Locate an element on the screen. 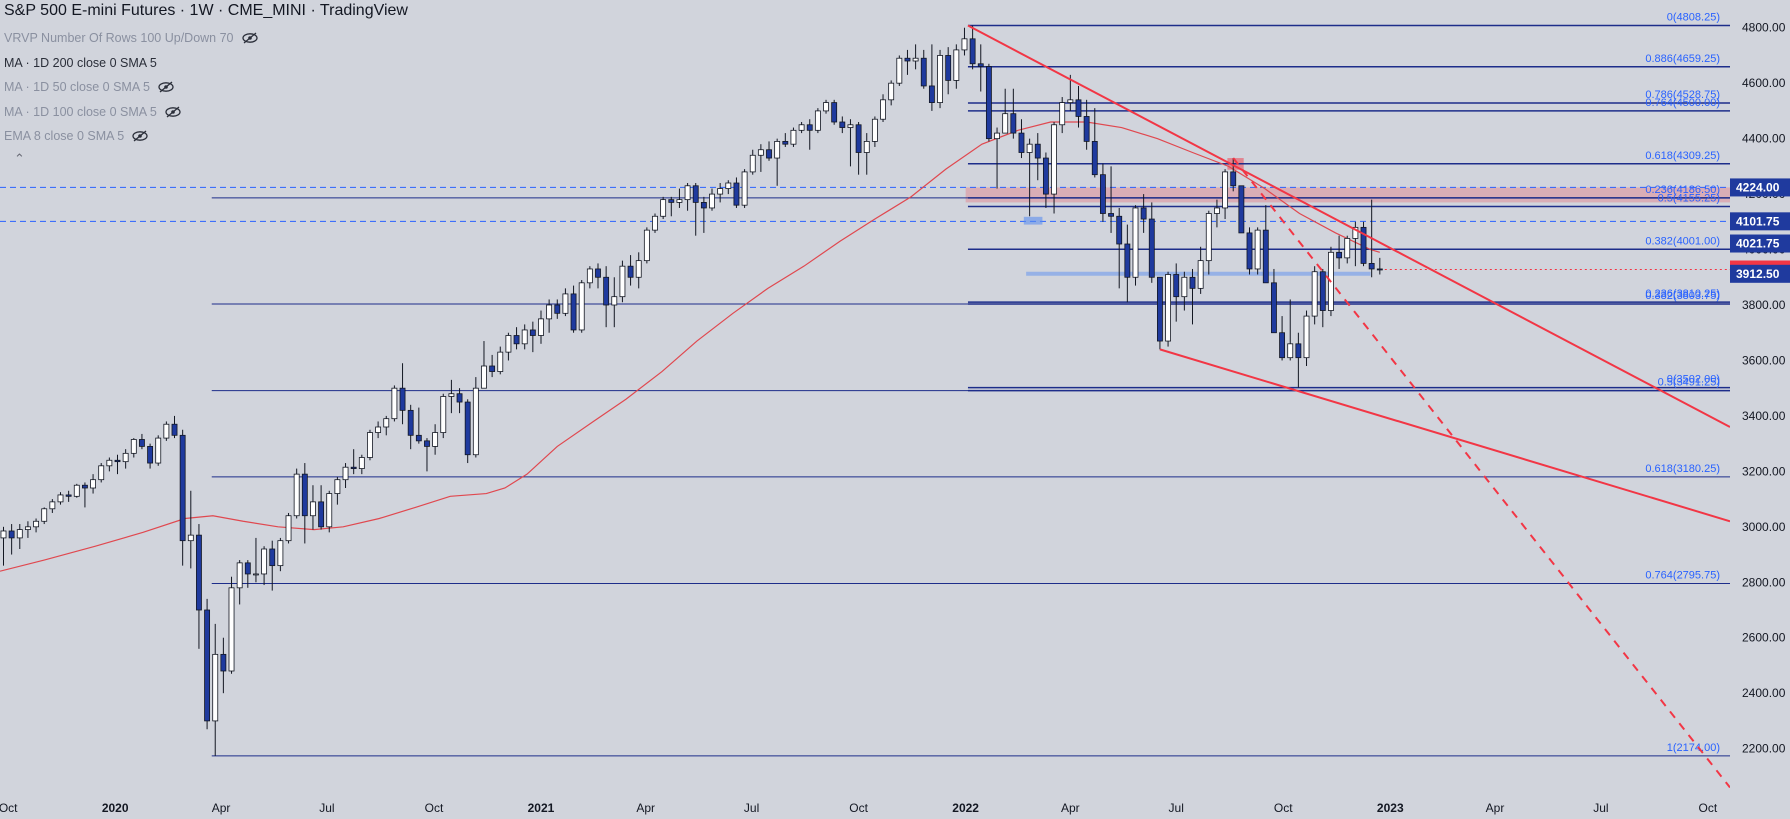  indicator-label: MA · 1D 200 close 0 SMA 5 is located at coordinates (80, 62).